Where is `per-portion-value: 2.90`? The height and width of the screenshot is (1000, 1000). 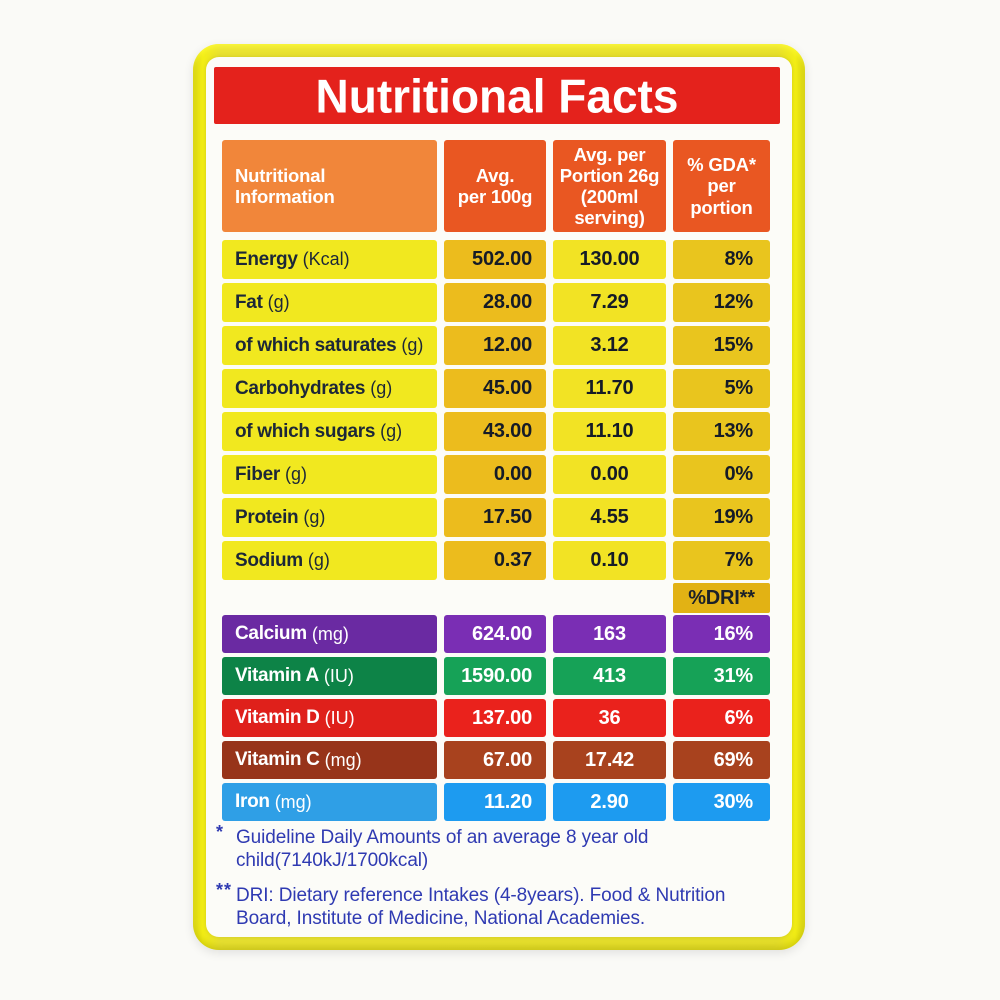 per-portion-value: 2.90 is located at coordinates (609, 802).